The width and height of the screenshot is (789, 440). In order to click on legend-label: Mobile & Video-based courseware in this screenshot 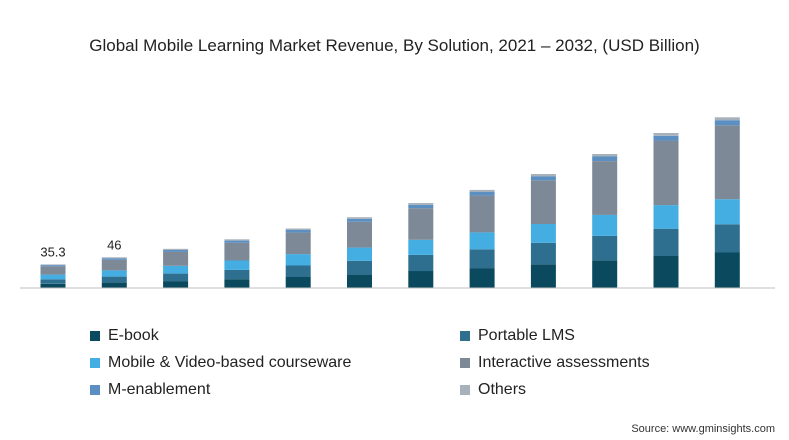, I will do `click(230, 362)`.